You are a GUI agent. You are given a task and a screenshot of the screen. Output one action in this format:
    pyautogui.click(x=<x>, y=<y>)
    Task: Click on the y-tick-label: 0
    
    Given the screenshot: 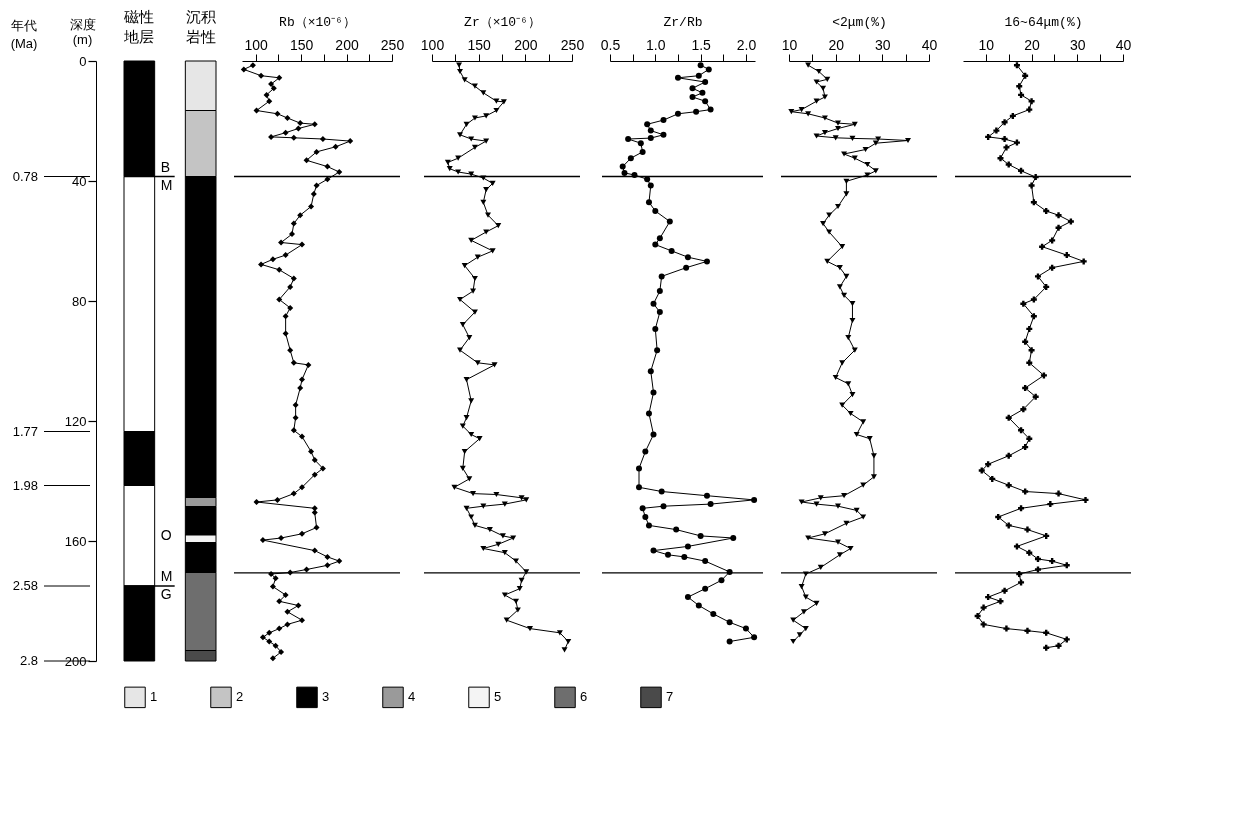 What is the action you would take?
    pyautogui.click(x=83, y=61)
    